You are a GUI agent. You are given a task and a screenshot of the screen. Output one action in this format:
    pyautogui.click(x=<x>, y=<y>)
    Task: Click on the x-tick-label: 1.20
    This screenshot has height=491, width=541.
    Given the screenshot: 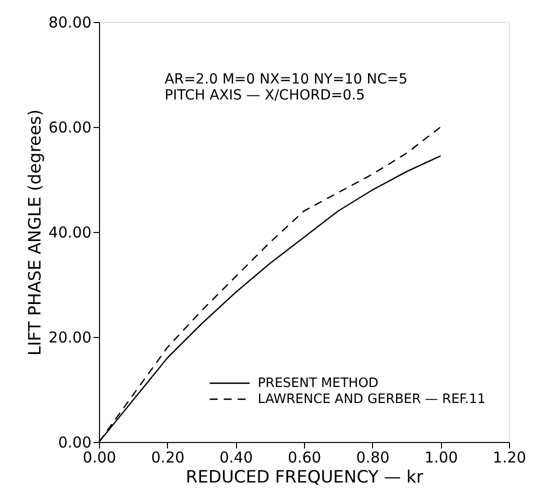 What is the action you would take?
    pyautogui.click(x=509, y=457)
    